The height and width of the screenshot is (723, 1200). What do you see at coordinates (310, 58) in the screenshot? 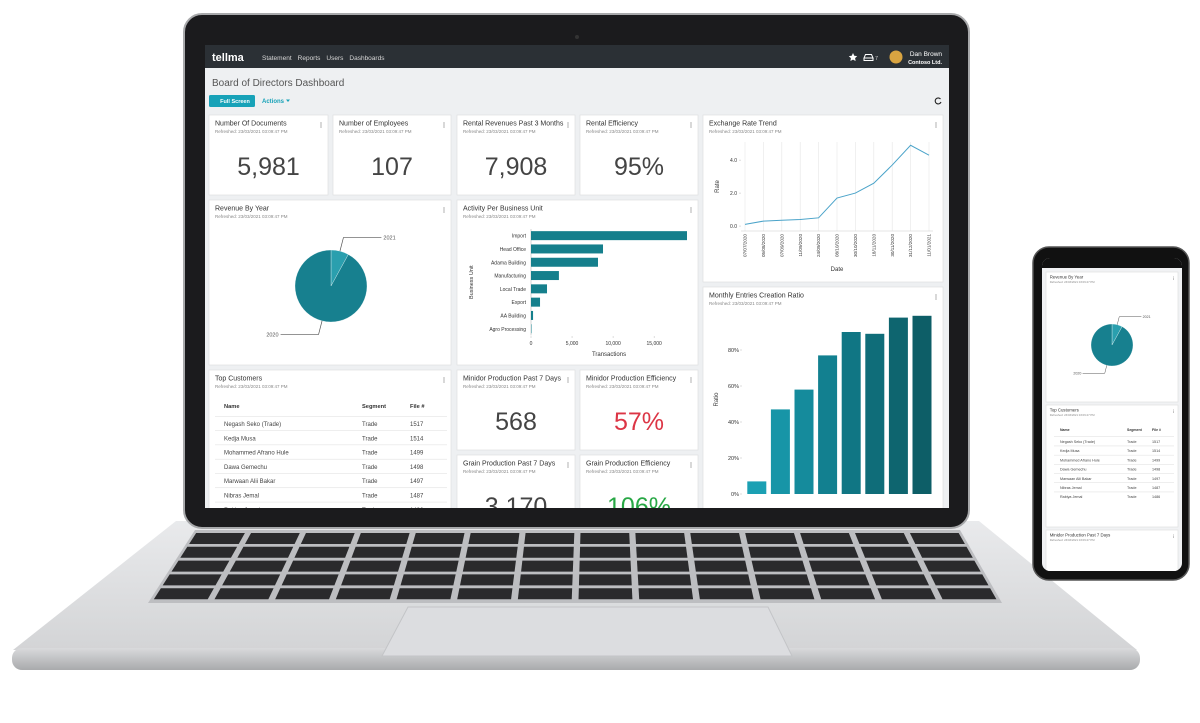
I see `menu-item: Reports` at bounding box center [310, 58].